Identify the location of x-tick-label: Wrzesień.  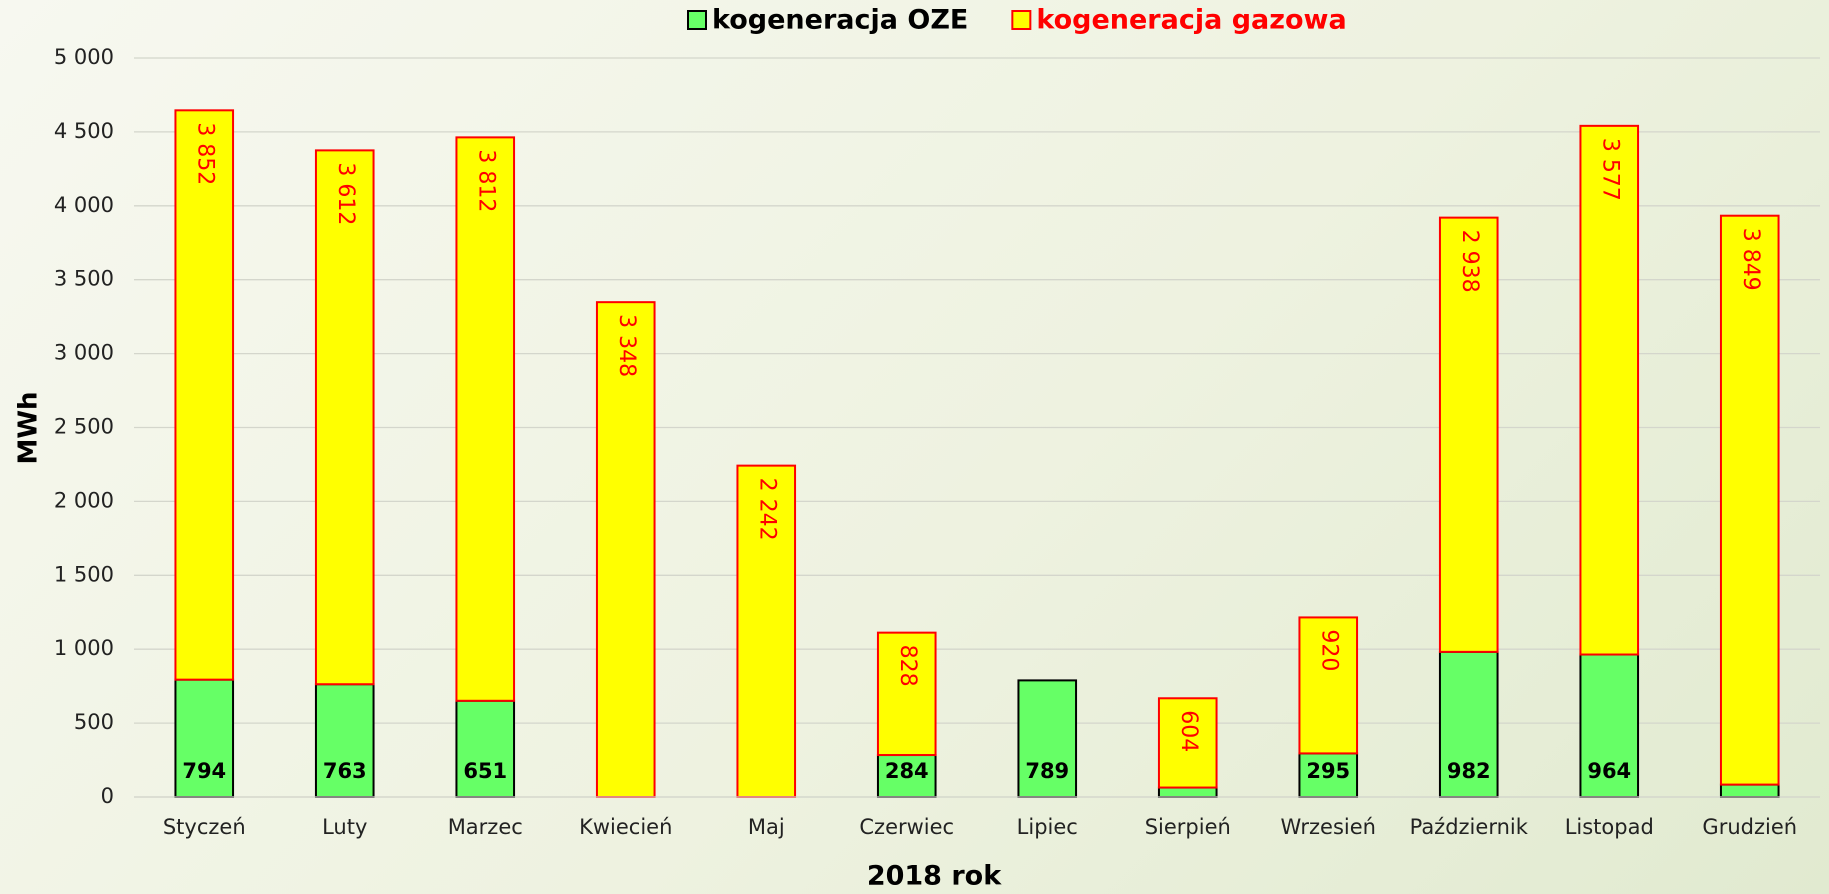
(1328, 827).